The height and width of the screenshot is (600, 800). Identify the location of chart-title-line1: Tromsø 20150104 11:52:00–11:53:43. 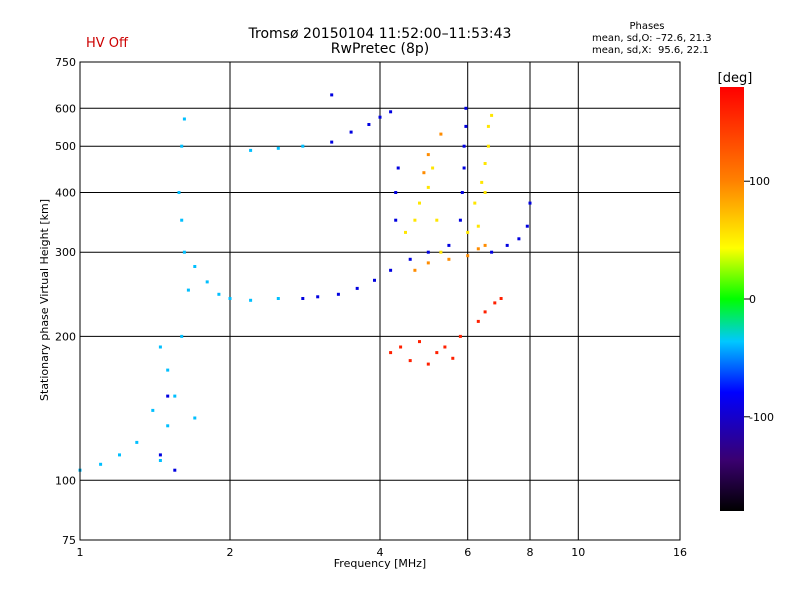
(380, 34).